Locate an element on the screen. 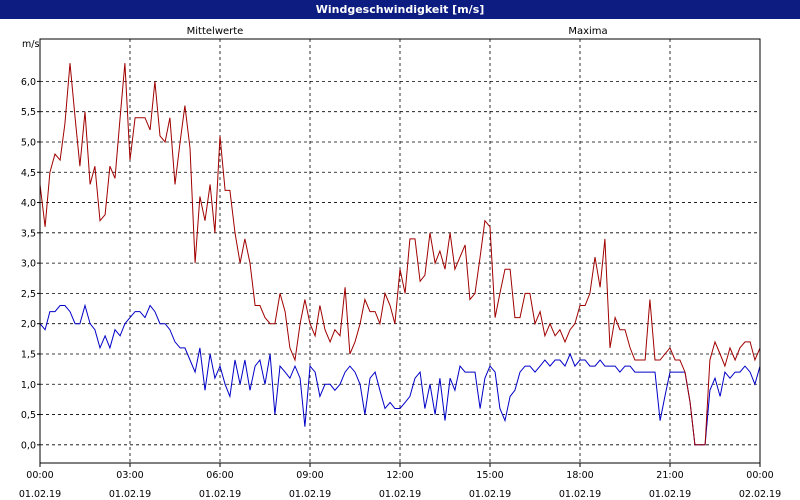 Image resolution: width=800 pixels, height=500 pixels. y-tick-label: 2,0 is located at coordinates (28, 324).